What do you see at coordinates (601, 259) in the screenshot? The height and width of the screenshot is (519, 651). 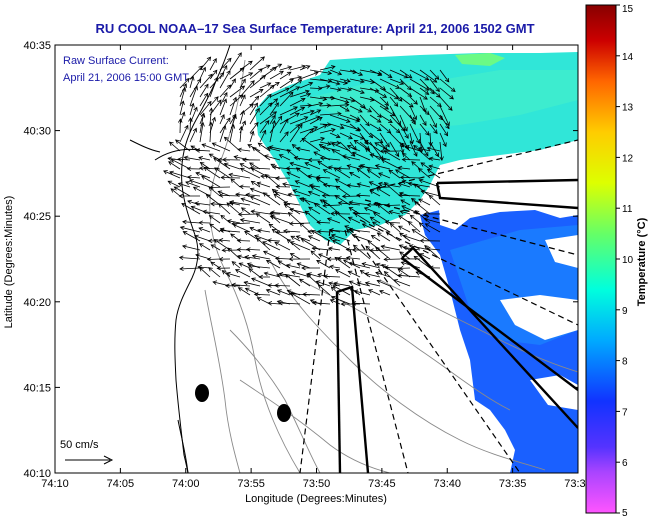 I see `colorbar` at bounding box center [601, 259].